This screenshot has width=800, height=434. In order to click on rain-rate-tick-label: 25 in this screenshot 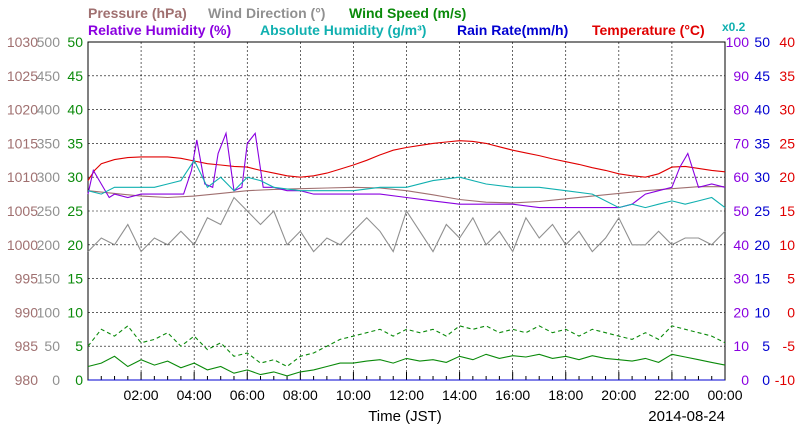, I will do `click(762, 211)`.